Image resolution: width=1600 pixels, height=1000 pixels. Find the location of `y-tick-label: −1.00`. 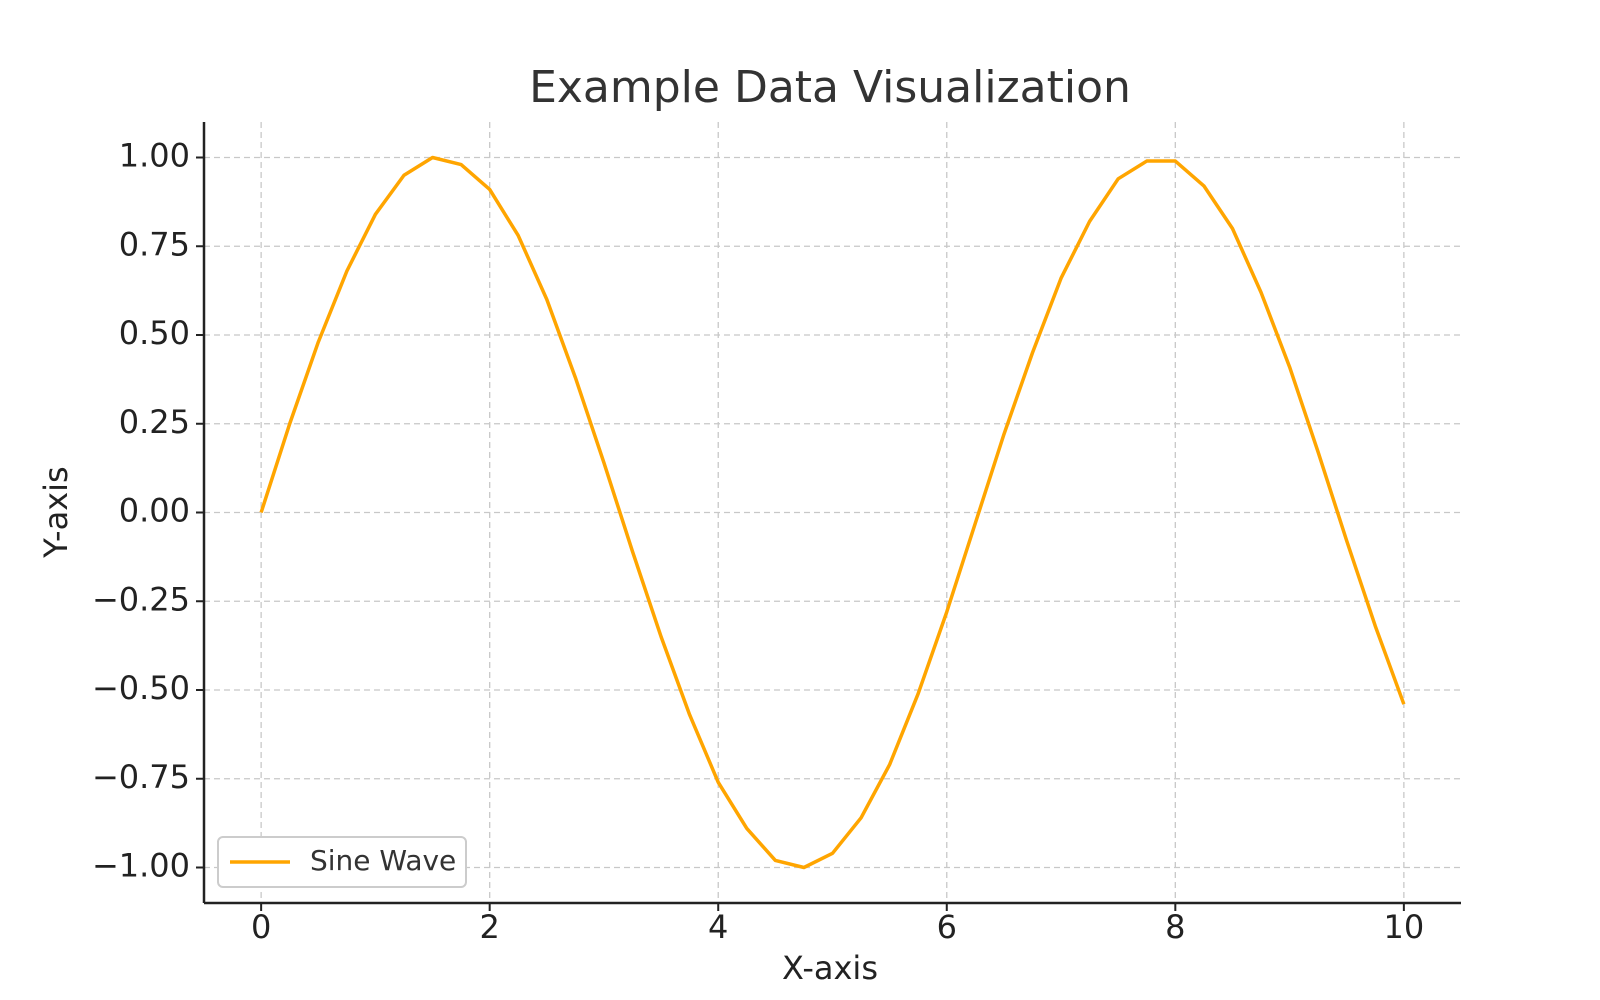

y-tick-label: −1.00 is located at coordinates (141, 866).